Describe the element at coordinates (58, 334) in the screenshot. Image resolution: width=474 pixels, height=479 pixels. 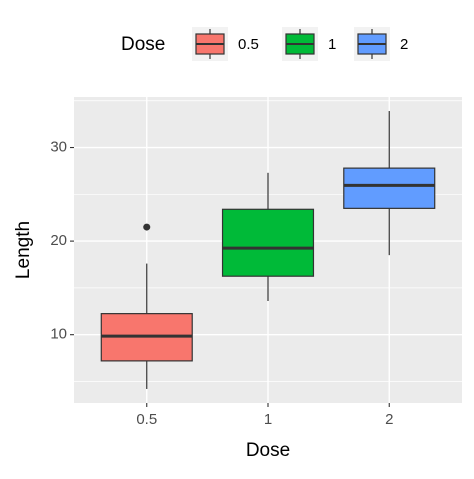
I see `y-tick-label: 10` at that location.